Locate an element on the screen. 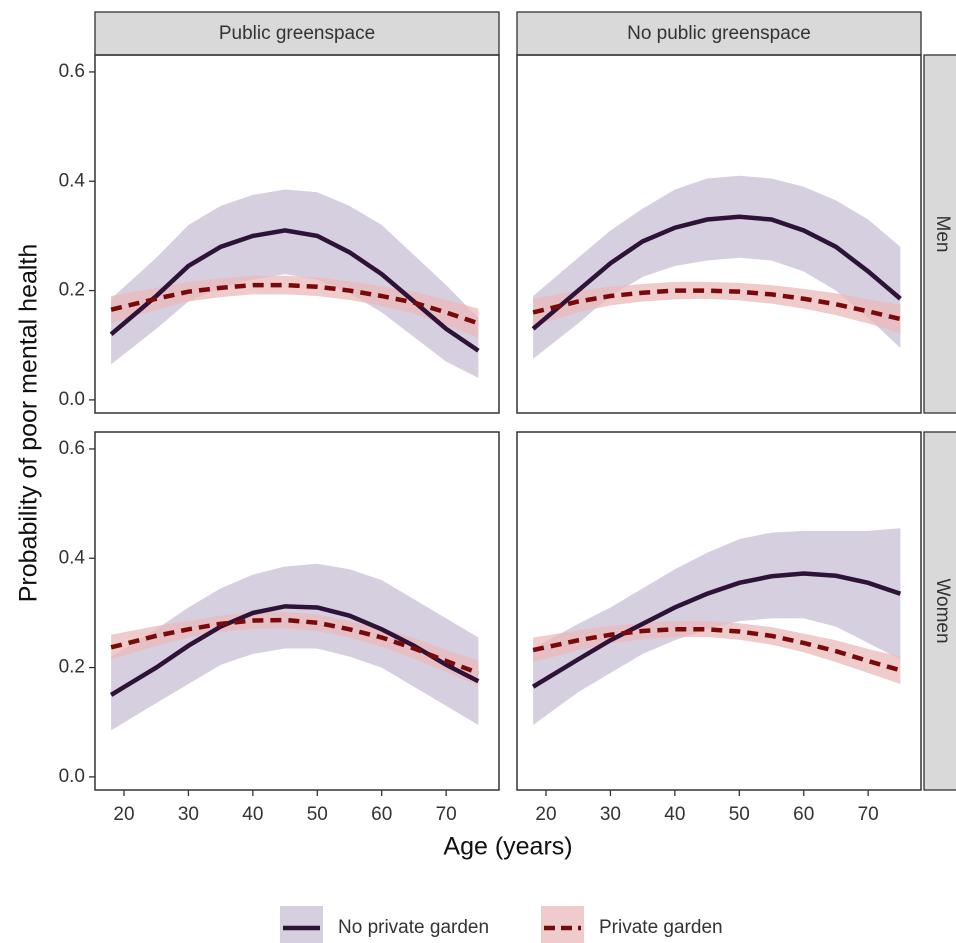  facet-label: No public greenspace is located at coordinates (719, 33).